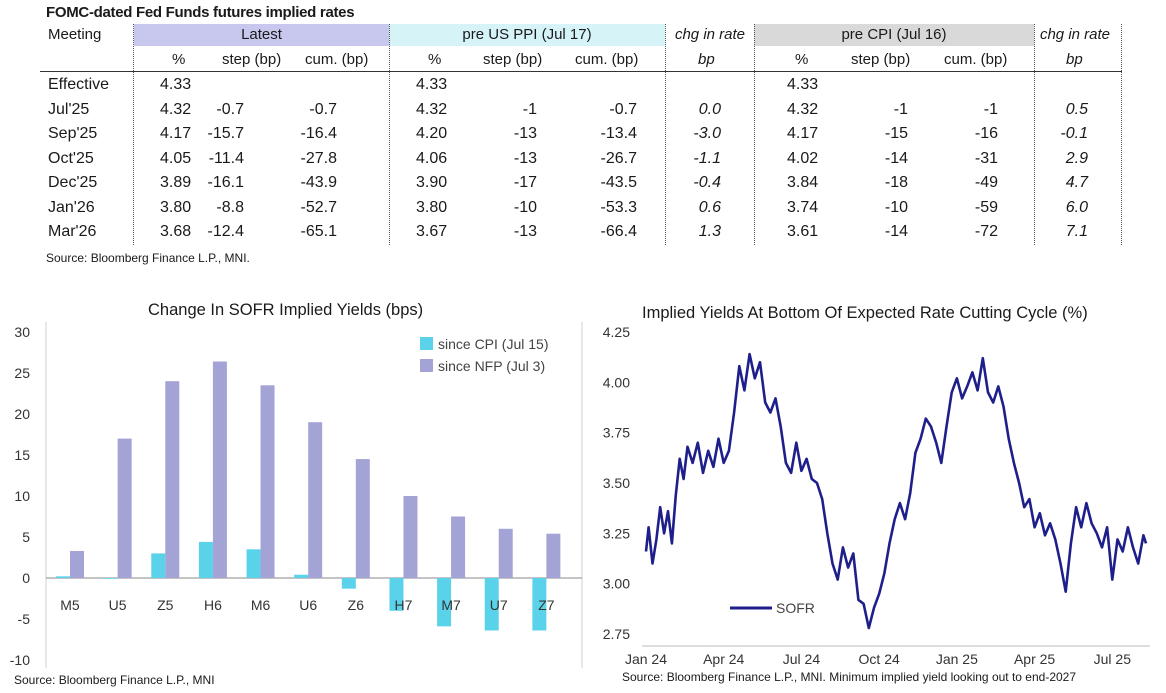  What do you see at coordinates (1075, 34) in the screenshot?
I see `group-chg-cpi: chg in rate` at bounding box center [1075, 34].